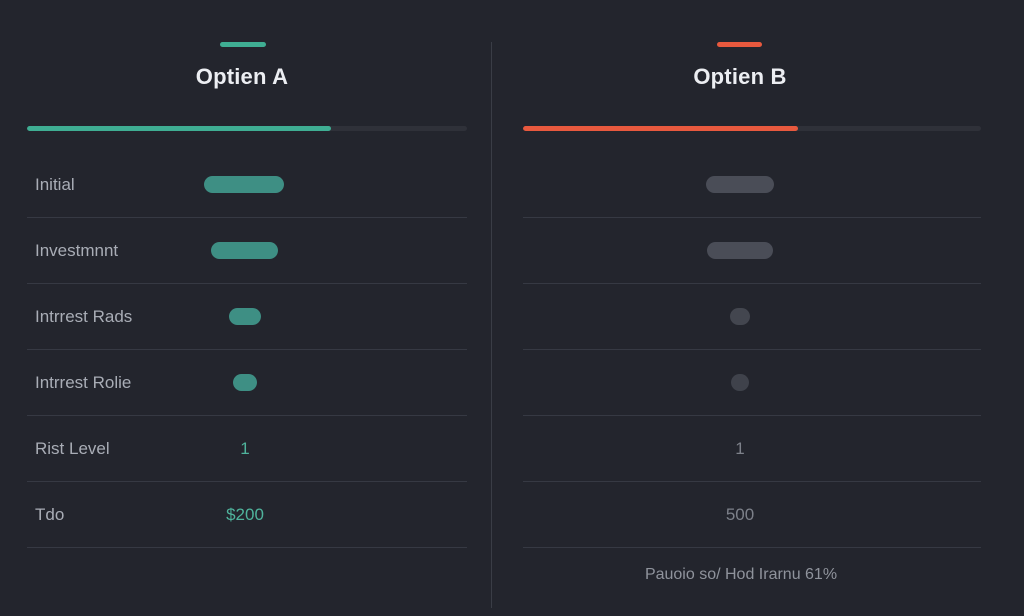 The width and height of the screenshot is (1024, 616). I want to click on option-b-progress-bar, so click(752, 128).